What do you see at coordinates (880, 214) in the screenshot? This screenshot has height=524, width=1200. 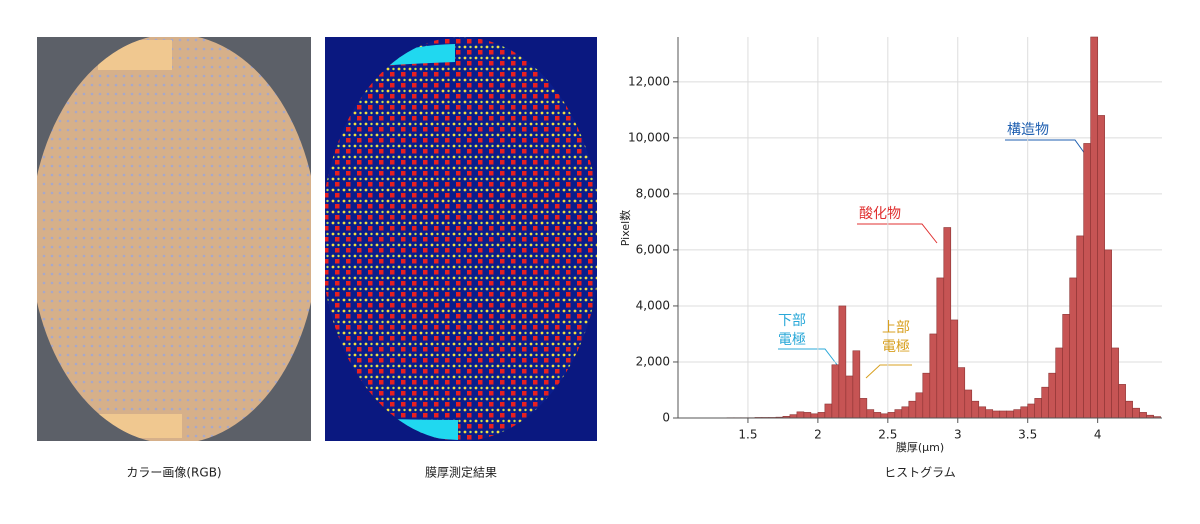 I see `annotation: 酸化物` at bounding box center [880, 214].